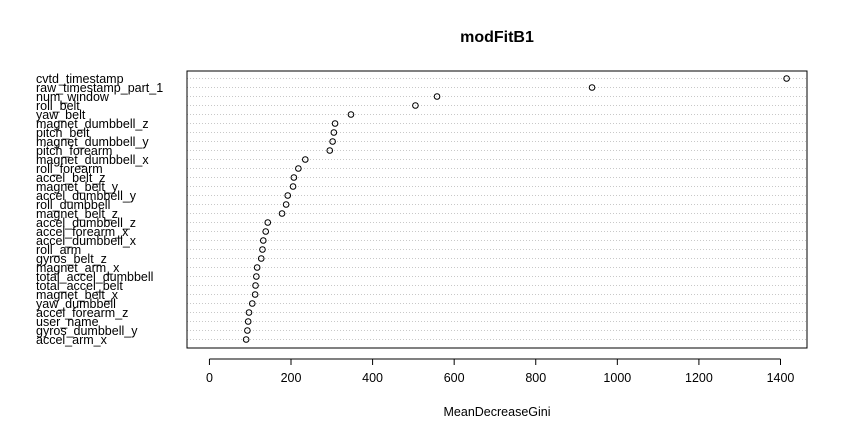 The image size is (843, 435). What do you see at coordinates (99, 88) in the screenshot?
I see `variable-label: raw_timestamp_part_1` at bounding box center [99, 88].